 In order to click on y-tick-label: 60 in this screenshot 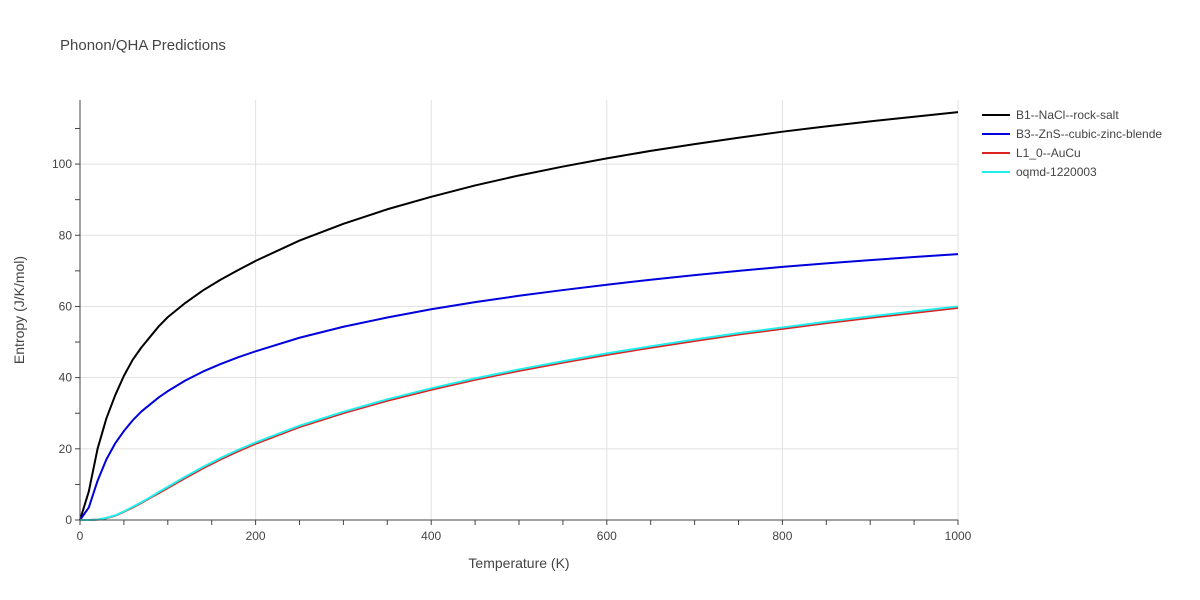, I will do `click(66, 306)`.